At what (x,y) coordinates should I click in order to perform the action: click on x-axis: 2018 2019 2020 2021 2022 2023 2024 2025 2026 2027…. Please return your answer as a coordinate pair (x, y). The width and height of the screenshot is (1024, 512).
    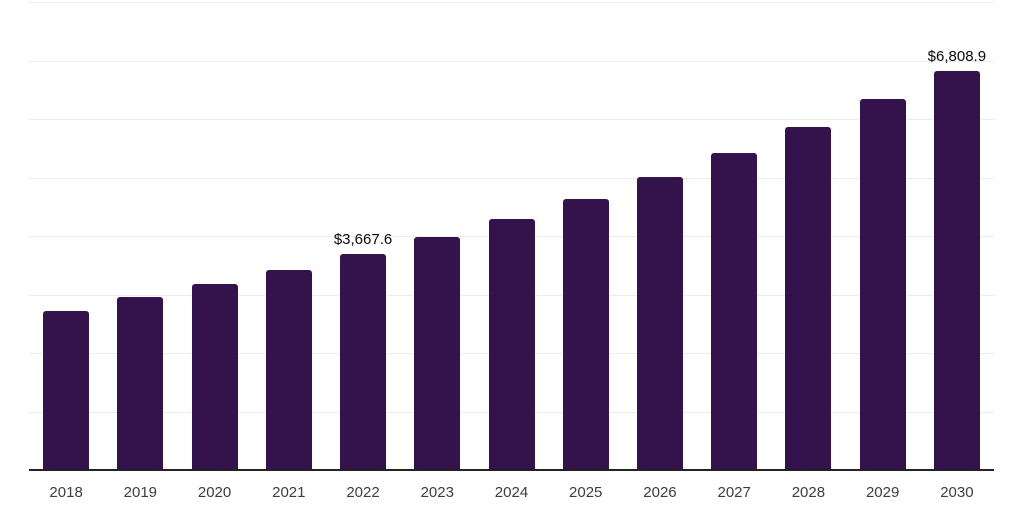
    Looking at the image, I should click on (511, 495).